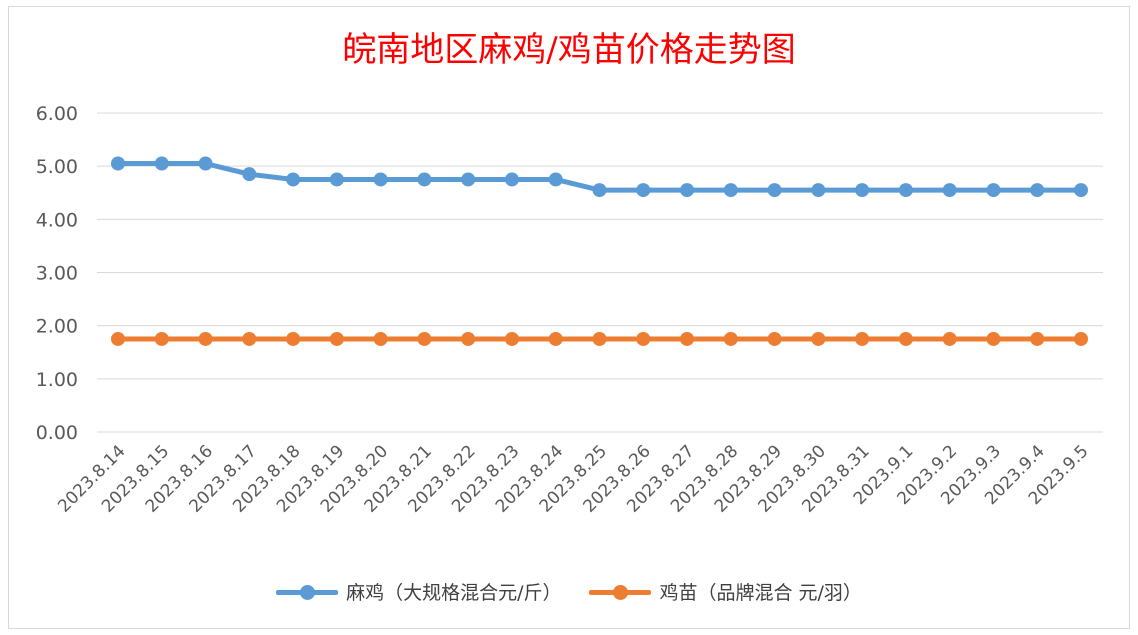 The height and width of the screenshot is (635, 1138). Describe the element at coordinates (760, 593) in the screenshot. I see `legend-label-series-2: 鸡苗（品牌混合 元/羽）` at that location.